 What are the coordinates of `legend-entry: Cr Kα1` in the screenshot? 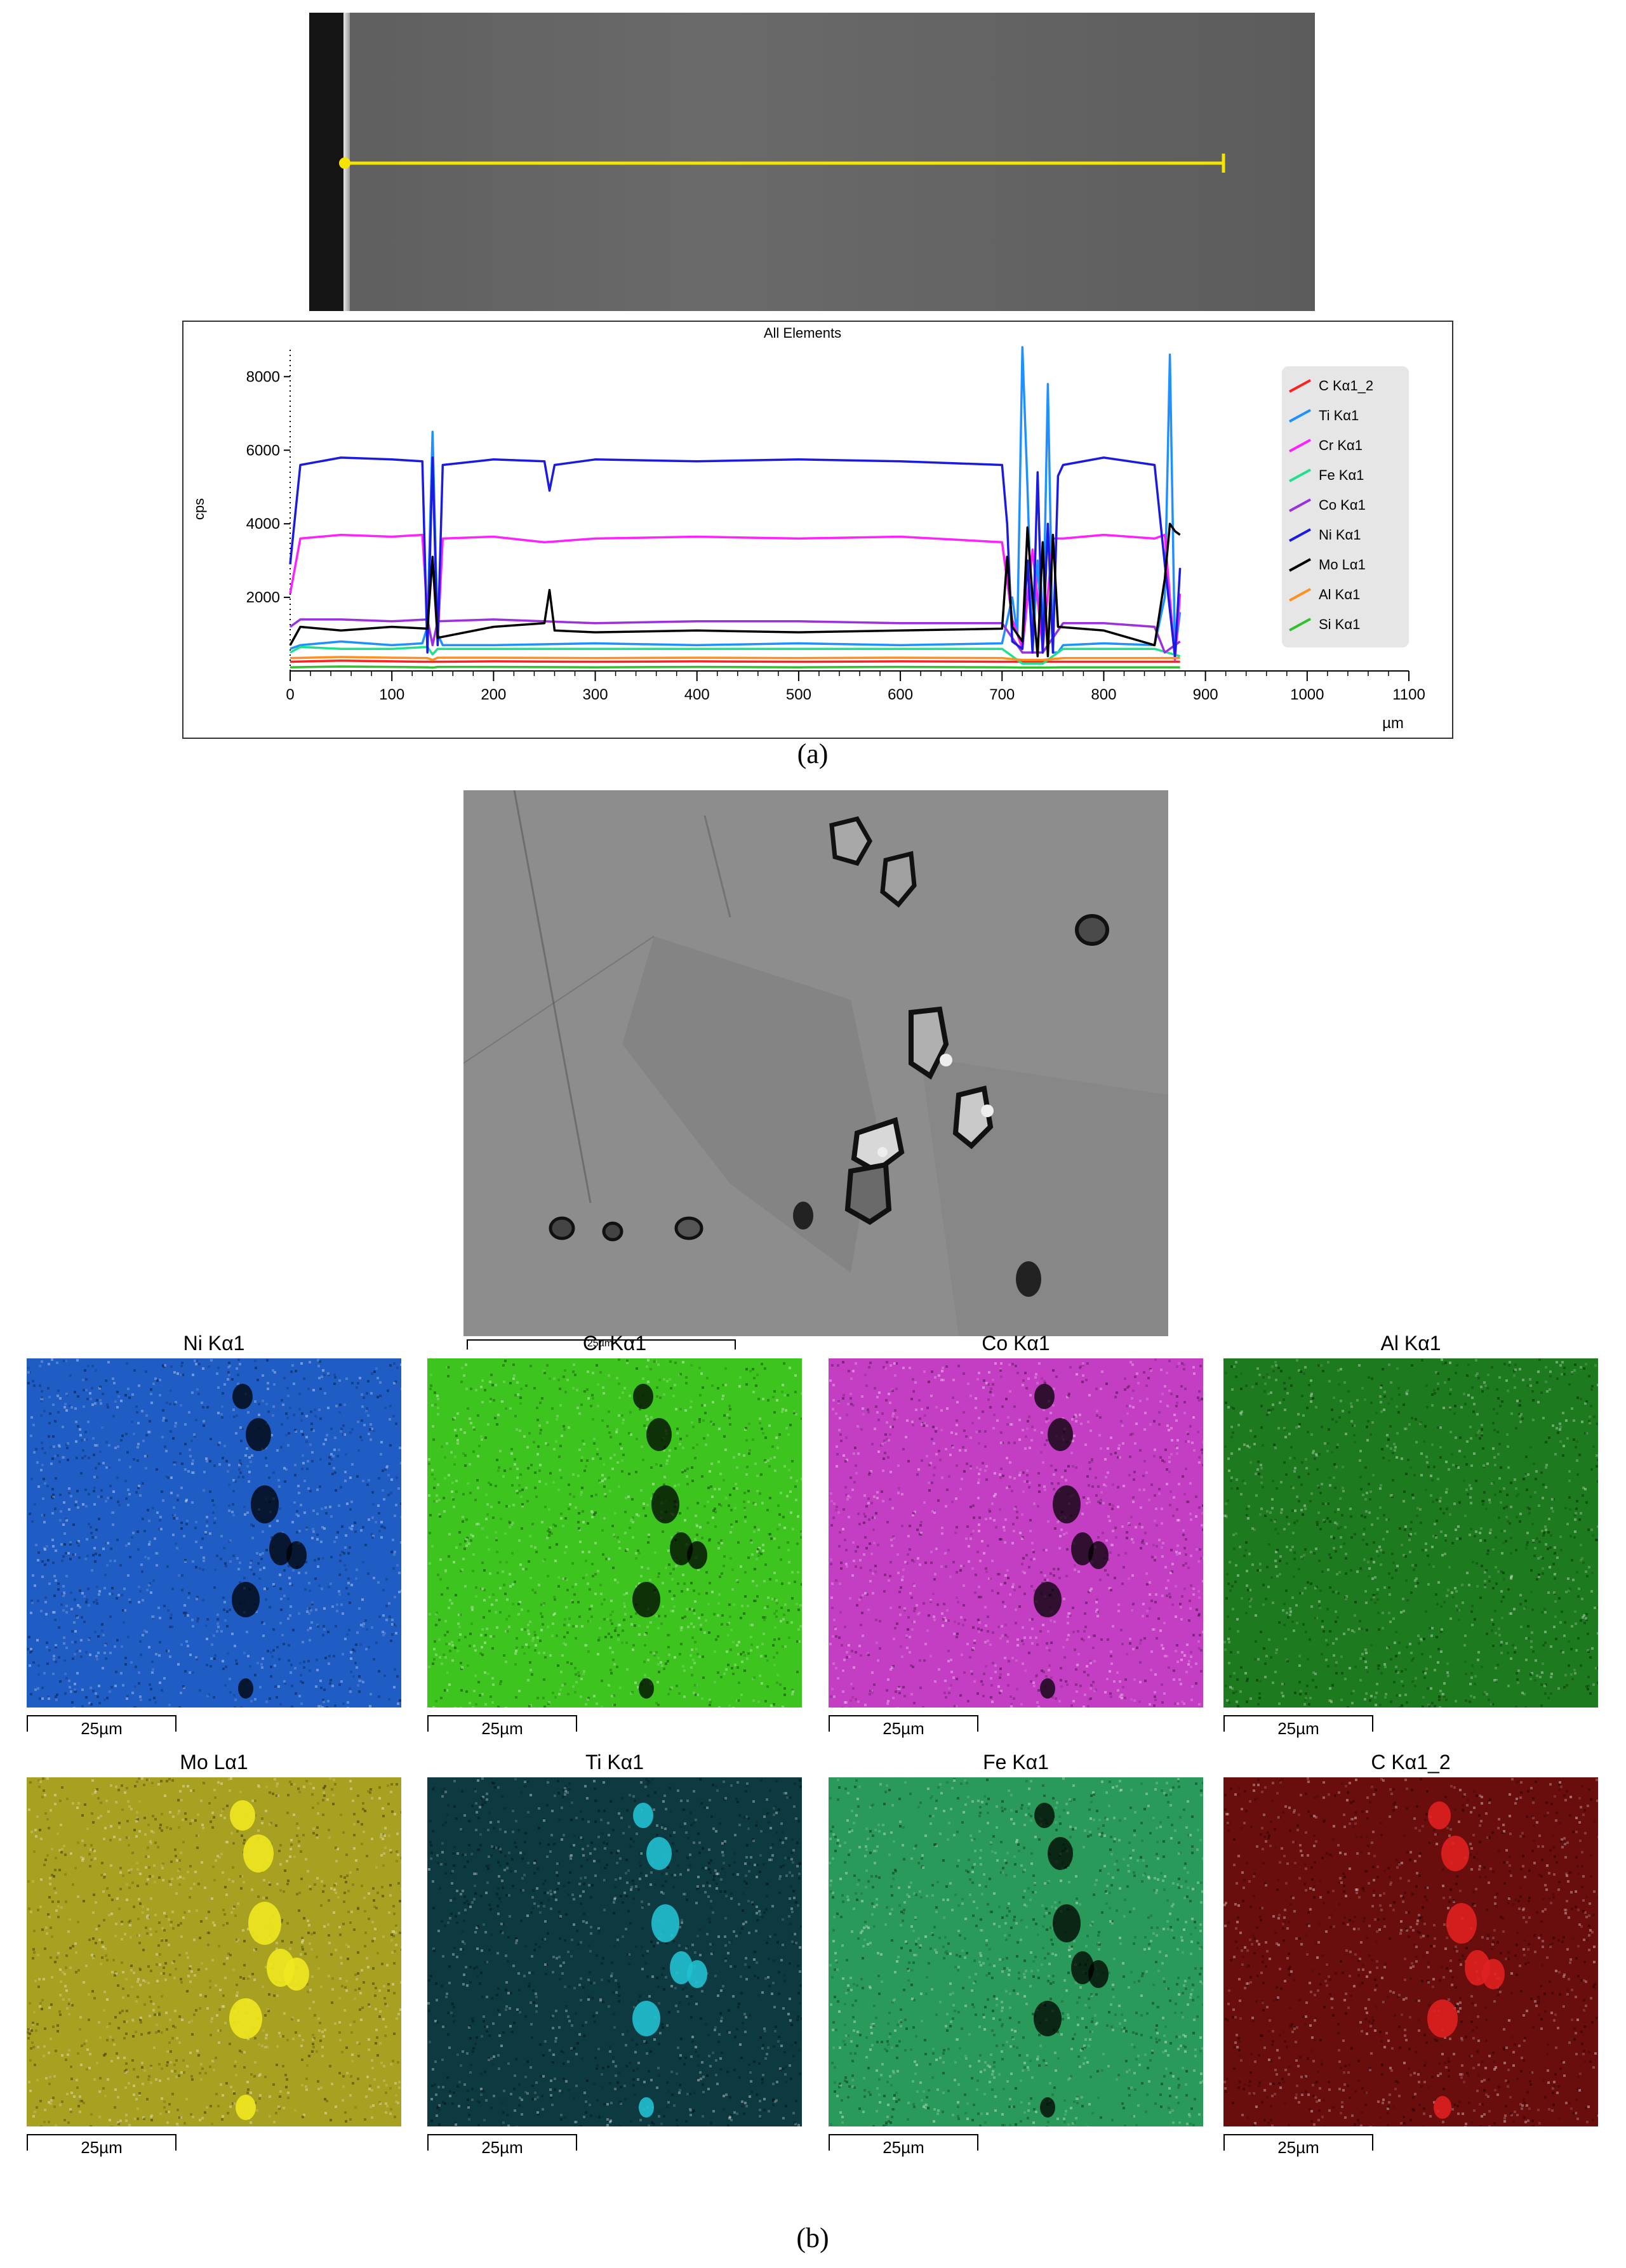 It's located at (1341, 445).